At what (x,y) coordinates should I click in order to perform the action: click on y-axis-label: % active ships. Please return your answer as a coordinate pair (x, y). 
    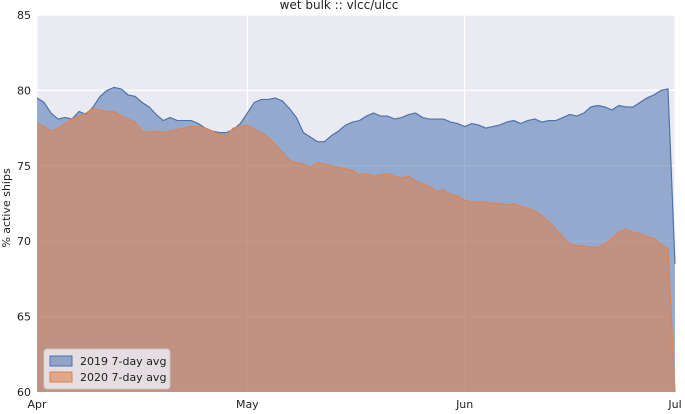
    Looking at the image, I should click on (6, 208).